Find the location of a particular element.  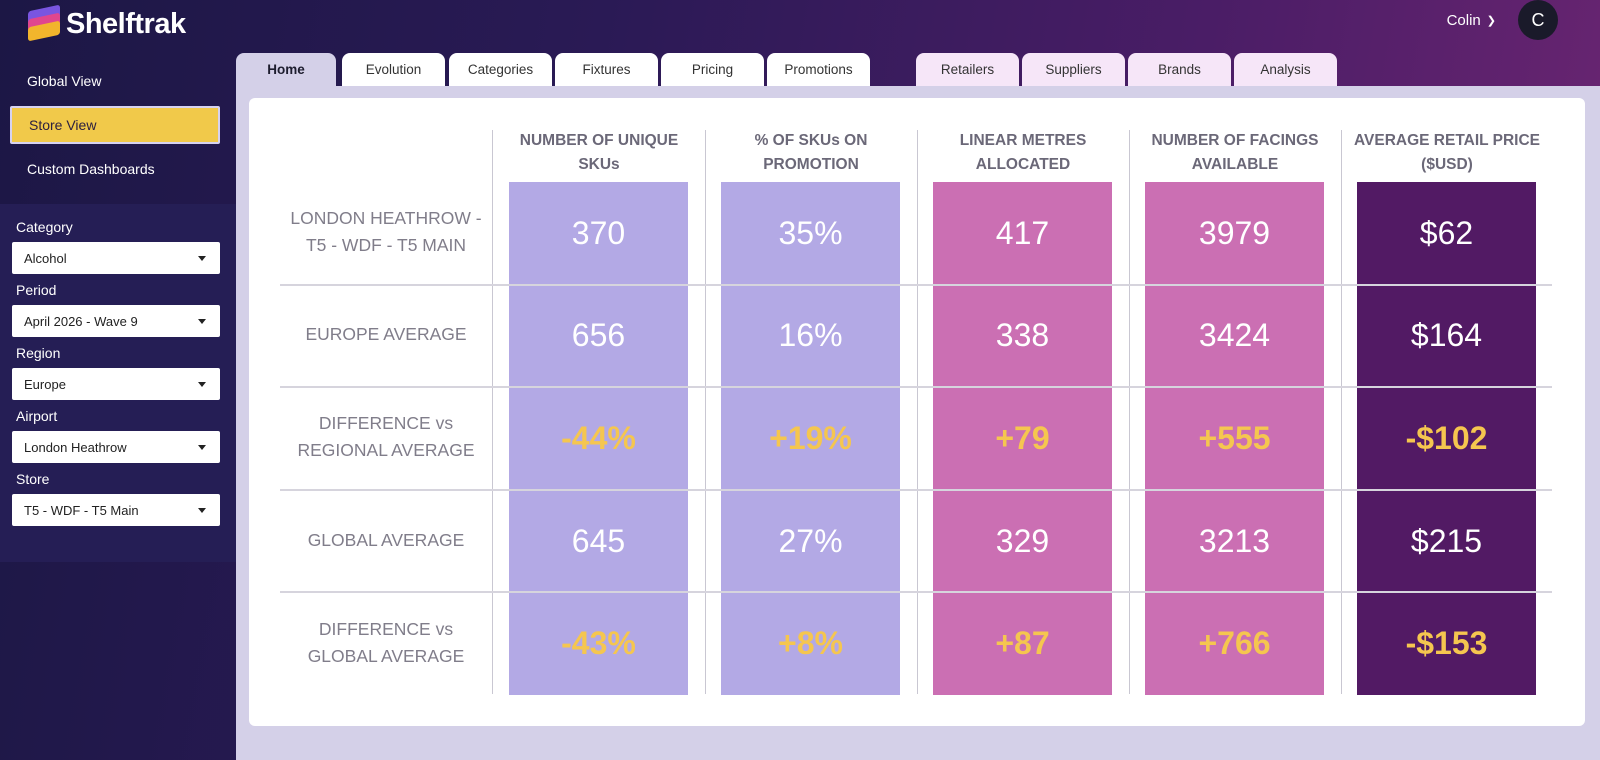

table-cell-promo: 27% is located at coordinates (810, 541).